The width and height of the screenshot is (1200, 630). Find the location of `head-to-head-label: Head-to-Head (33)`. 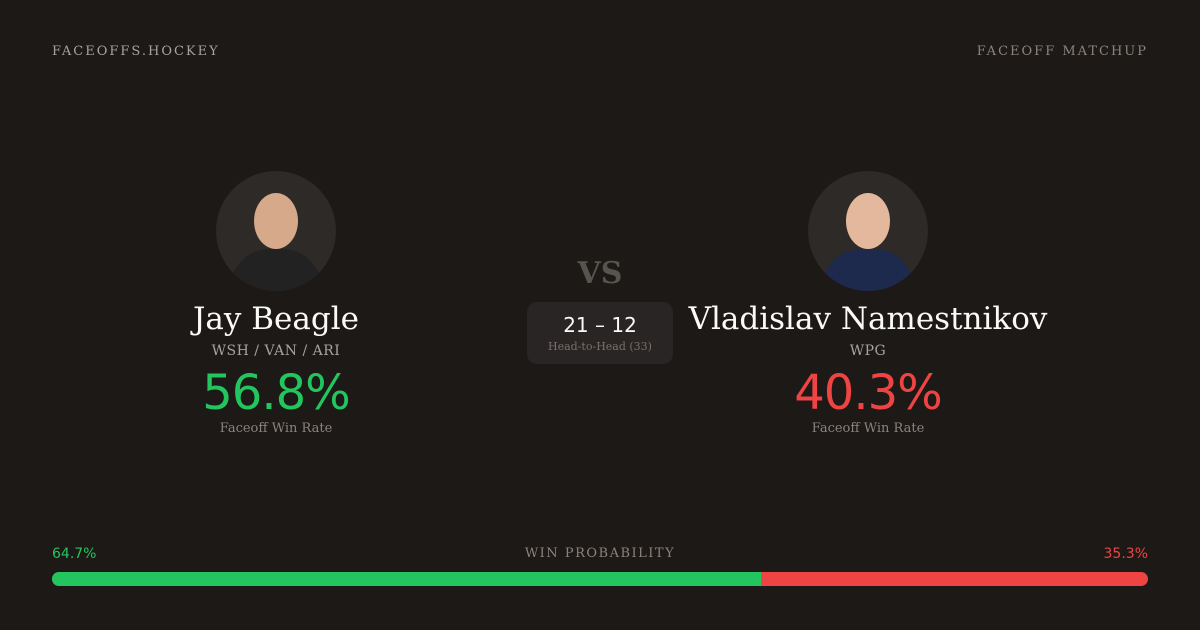

head-to-head-label: Head-to-Head (33) is located at coordinates (600, 346).